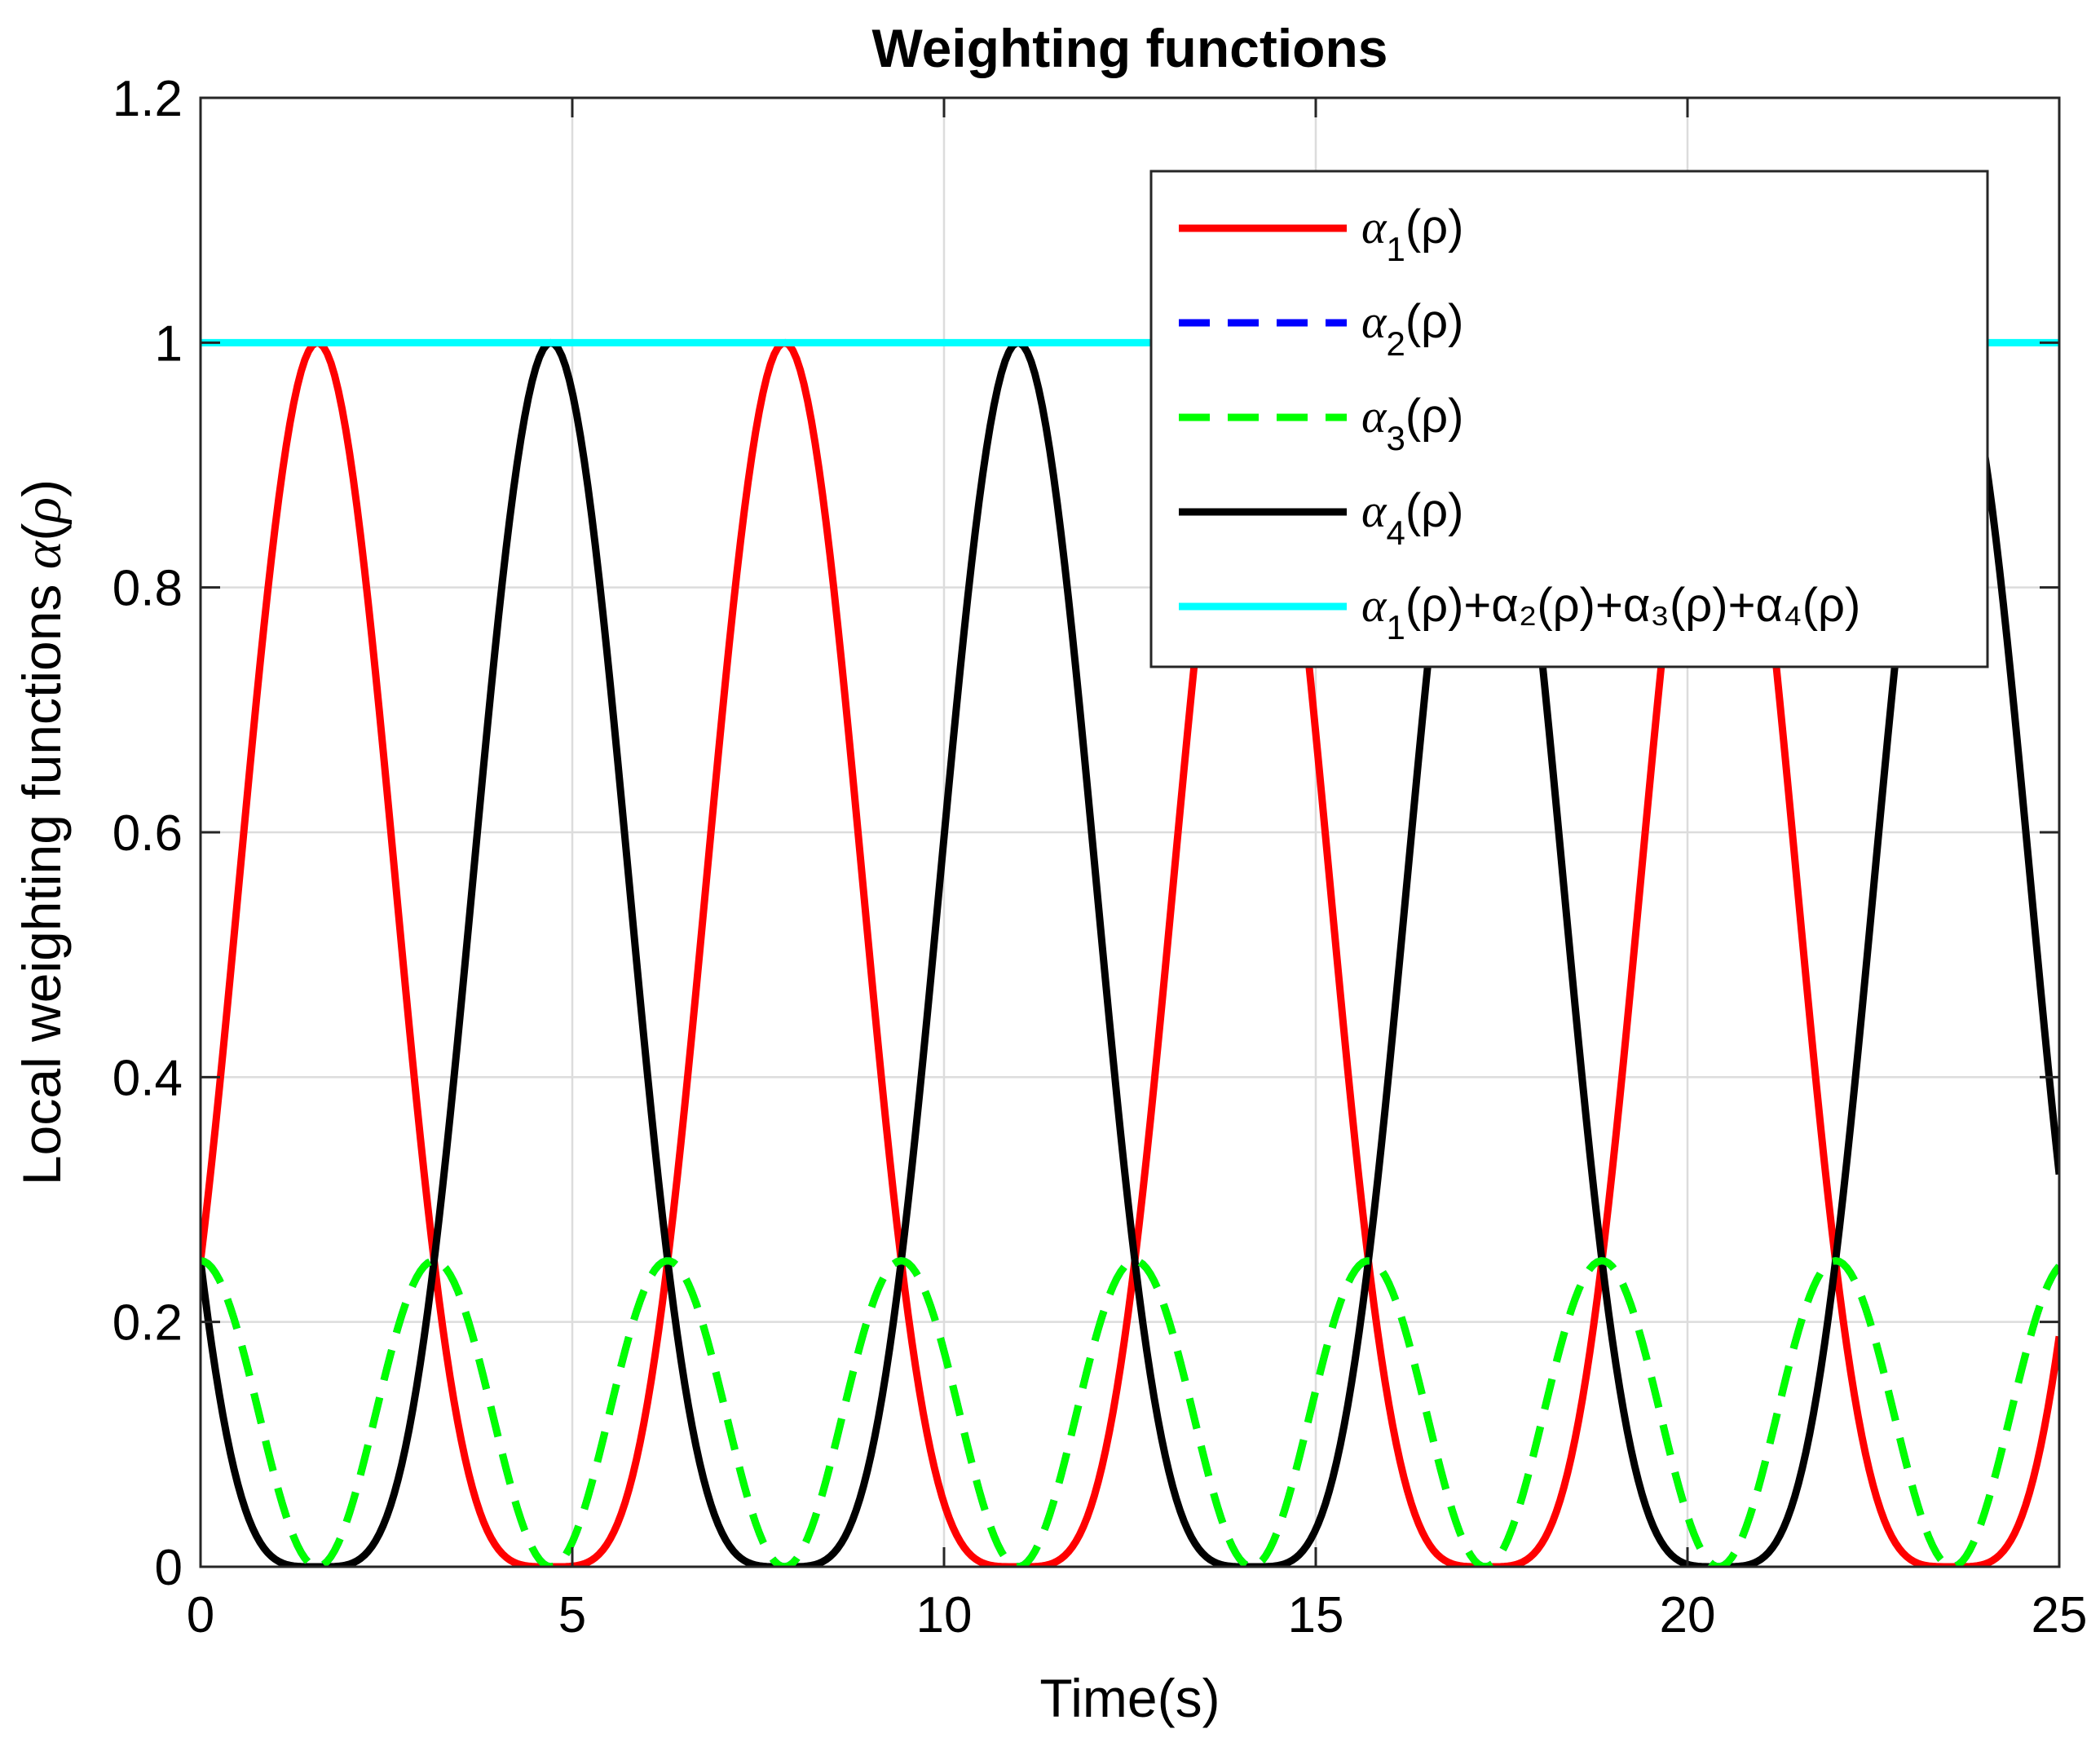 The width and height of the screenshot is (2100, 1751). Describe the element at coordinates (2060, 1615) in the screenshot. I see `x-tick-label: 25` at that location.